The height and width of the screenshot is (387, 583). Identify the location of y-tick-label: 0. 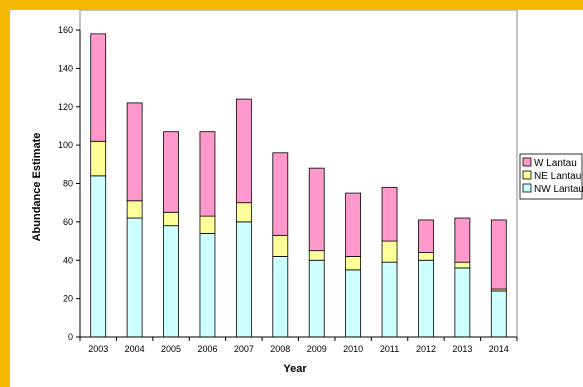
(70, 337).